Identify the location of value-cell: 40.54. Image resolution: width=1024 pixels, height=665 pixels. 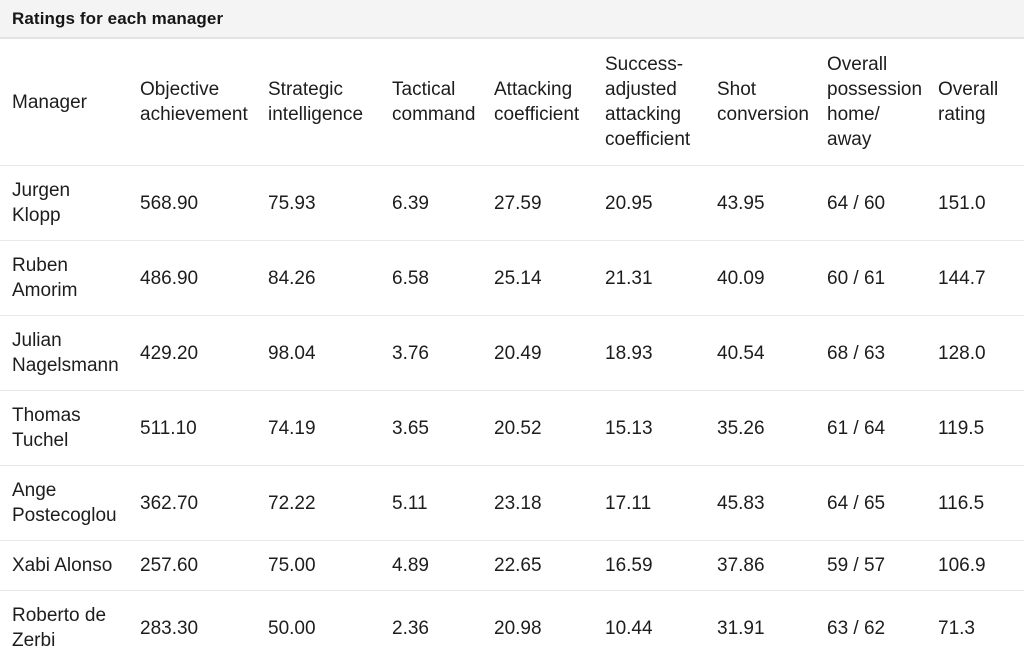
(772, 353).